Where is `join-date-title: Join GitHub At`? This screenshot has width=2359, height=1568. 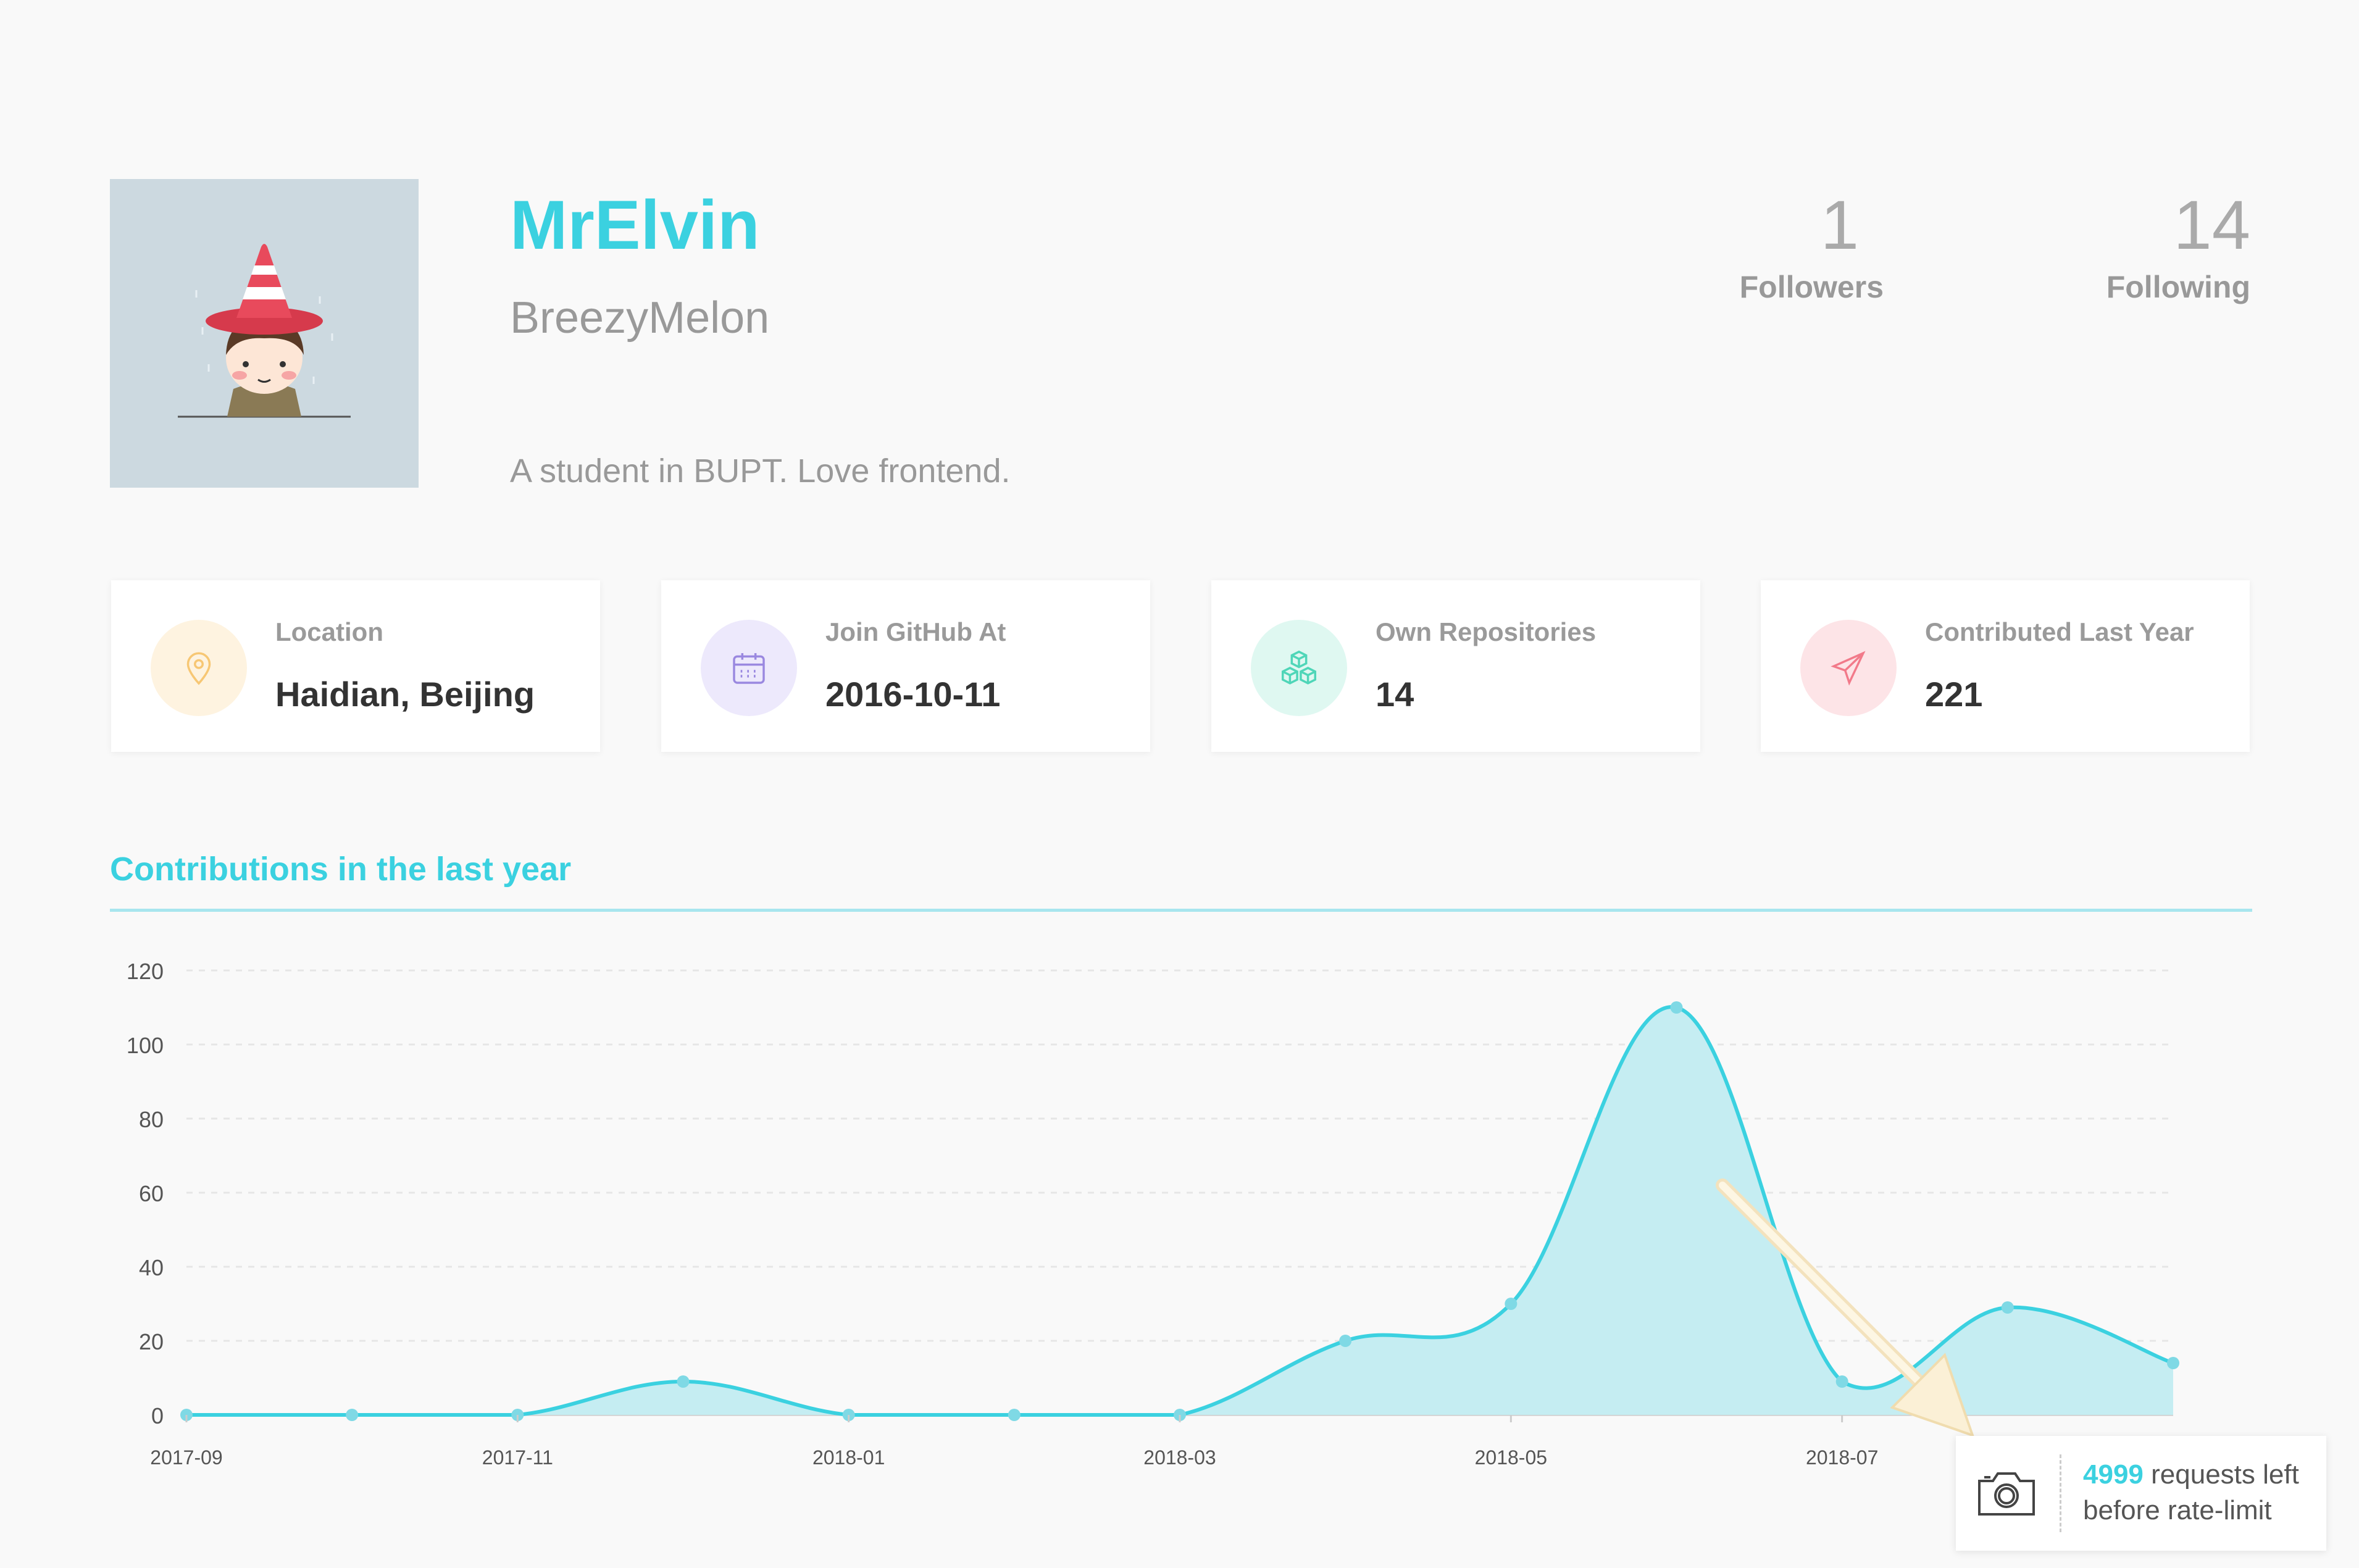 join-date-title: Join GitHub At is located at coordinates (915, 631).